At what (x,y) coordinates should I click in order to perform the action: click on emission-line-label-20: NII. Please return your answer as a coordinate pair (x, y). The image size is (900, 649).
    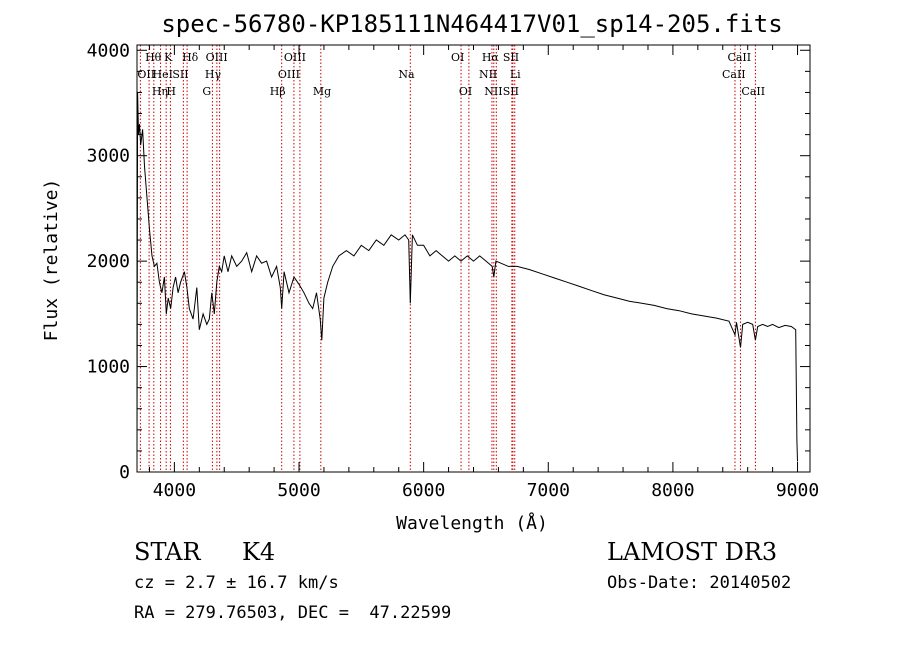
    Looking at the image, I should click on (493, 91).